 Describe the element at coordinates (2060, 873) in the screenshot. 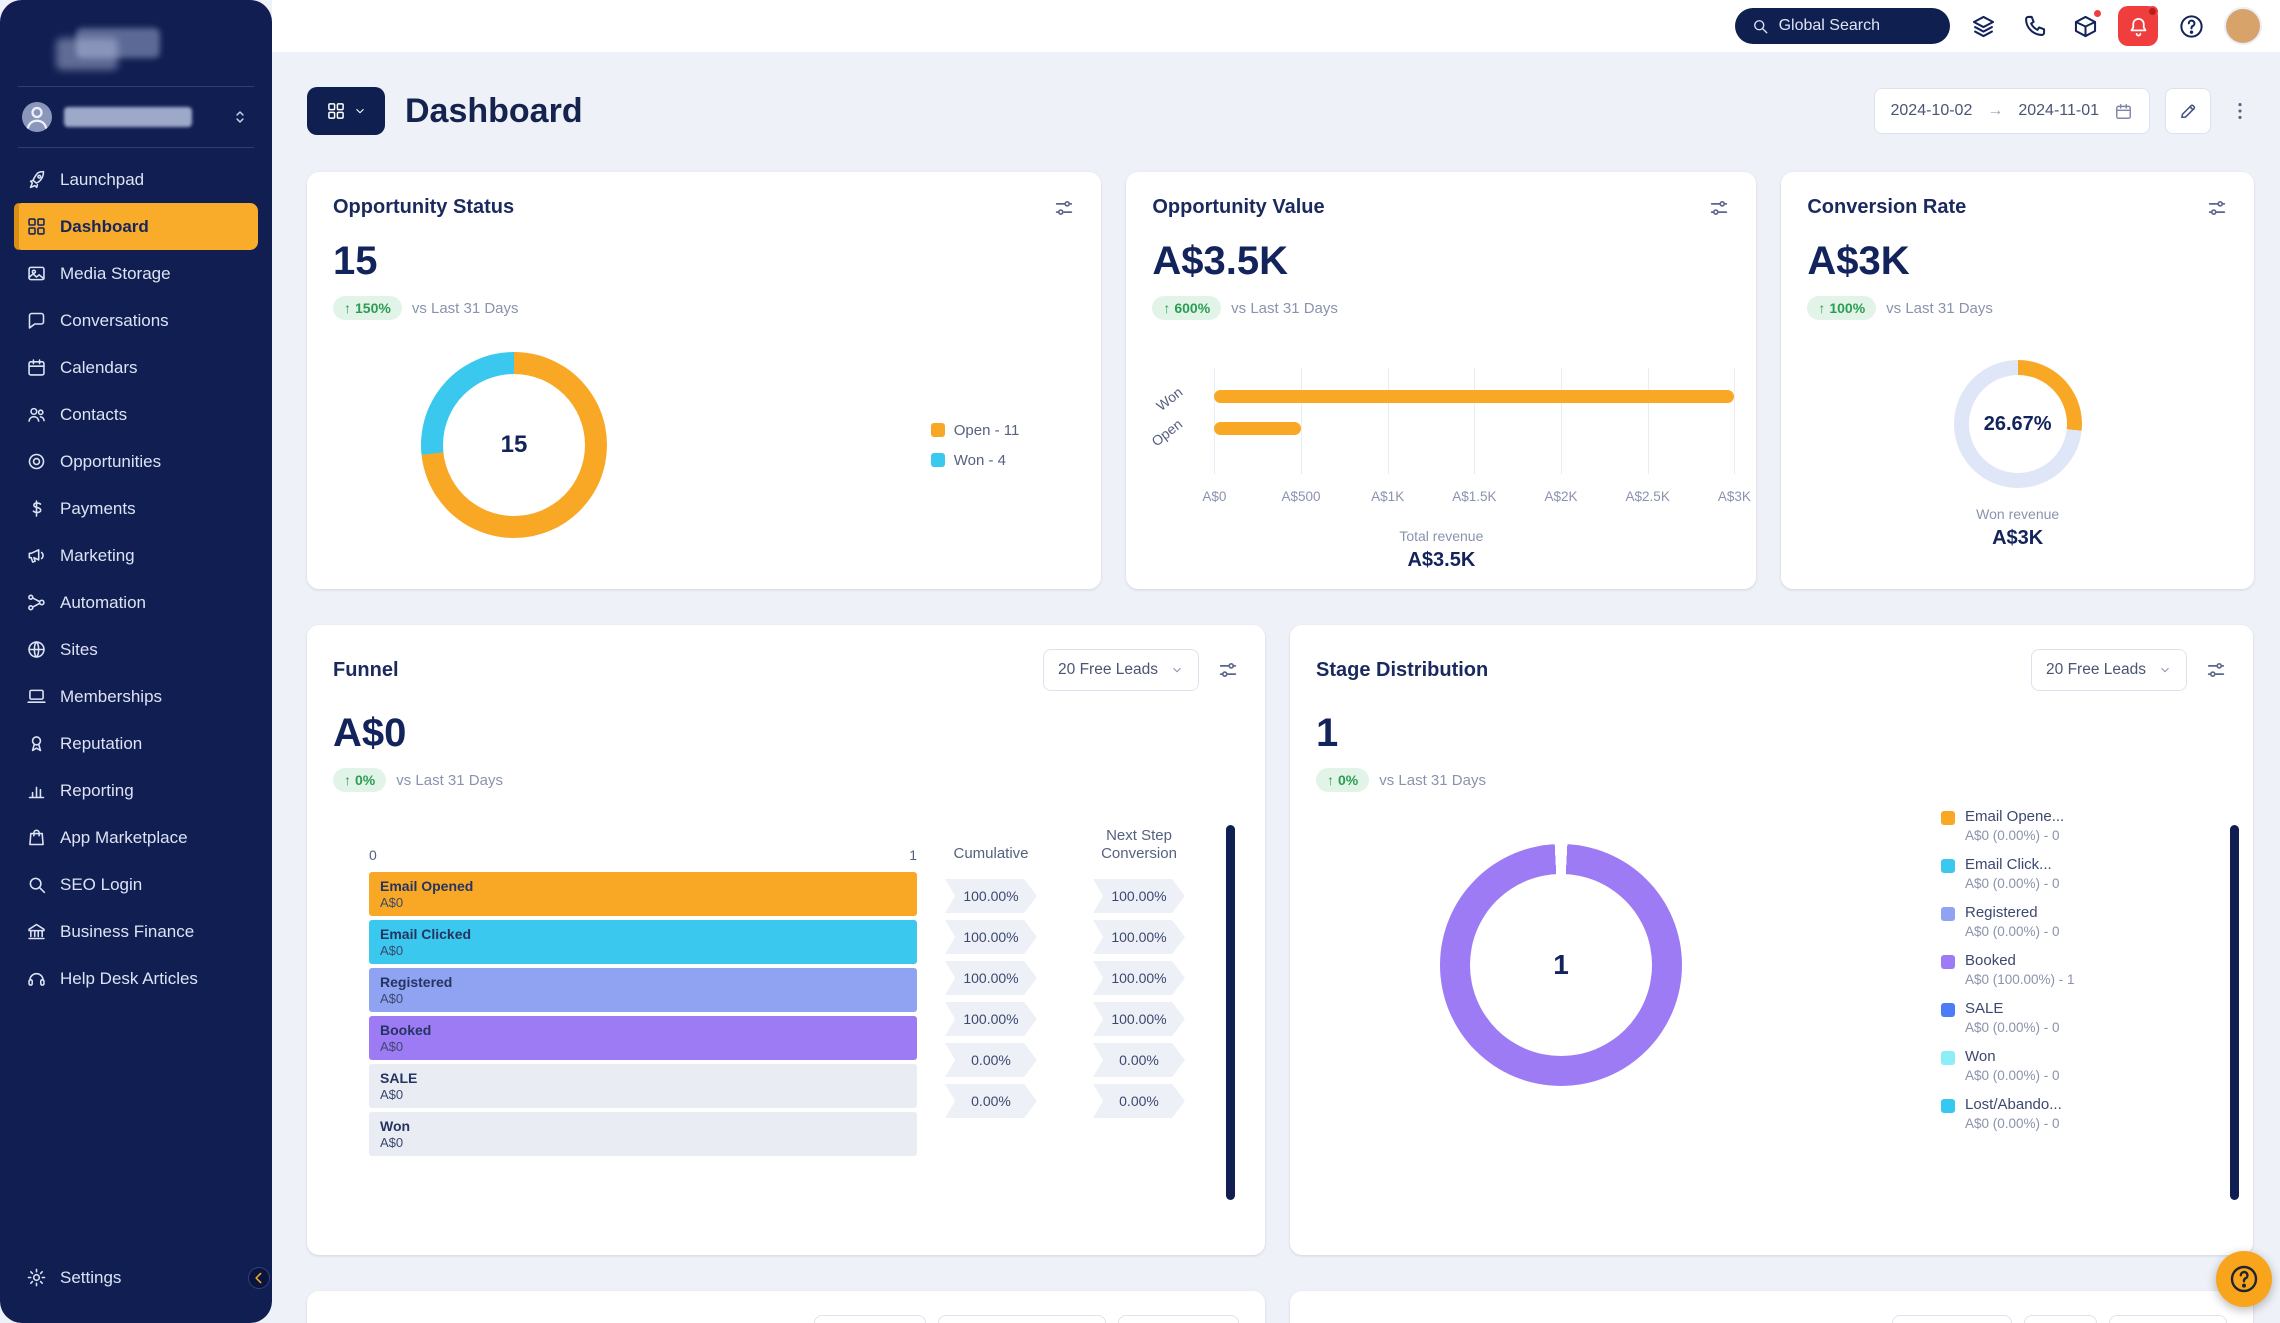

I see `legend-item: Email Click... A$0 (0.00%) - 0` at that location.